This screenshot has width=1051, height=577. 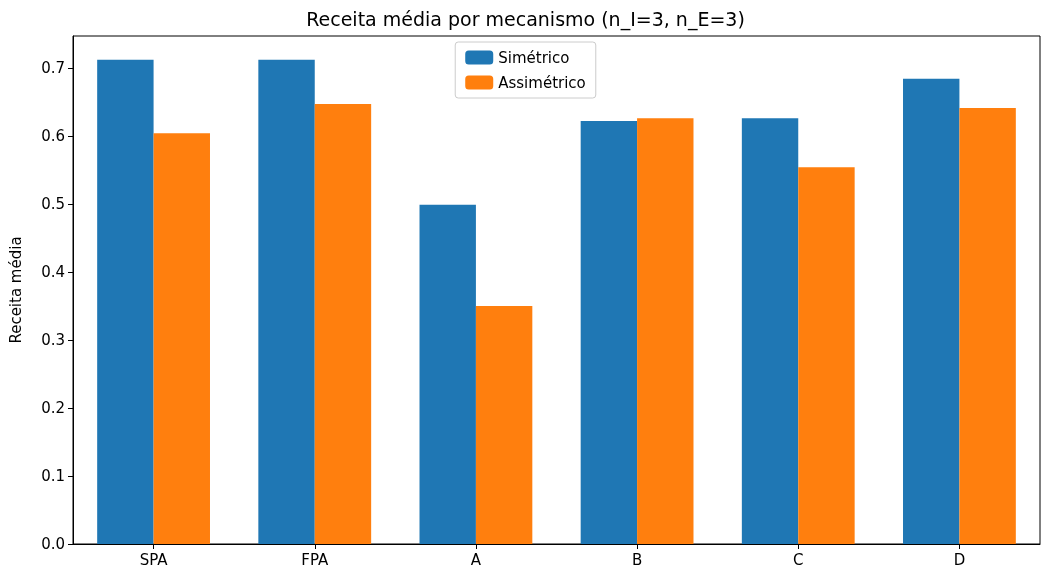 What do you see at coordinates (542, 82) in the screenshot?
I see `legend-label: Assimétrico` at bounding box center [542, 82].